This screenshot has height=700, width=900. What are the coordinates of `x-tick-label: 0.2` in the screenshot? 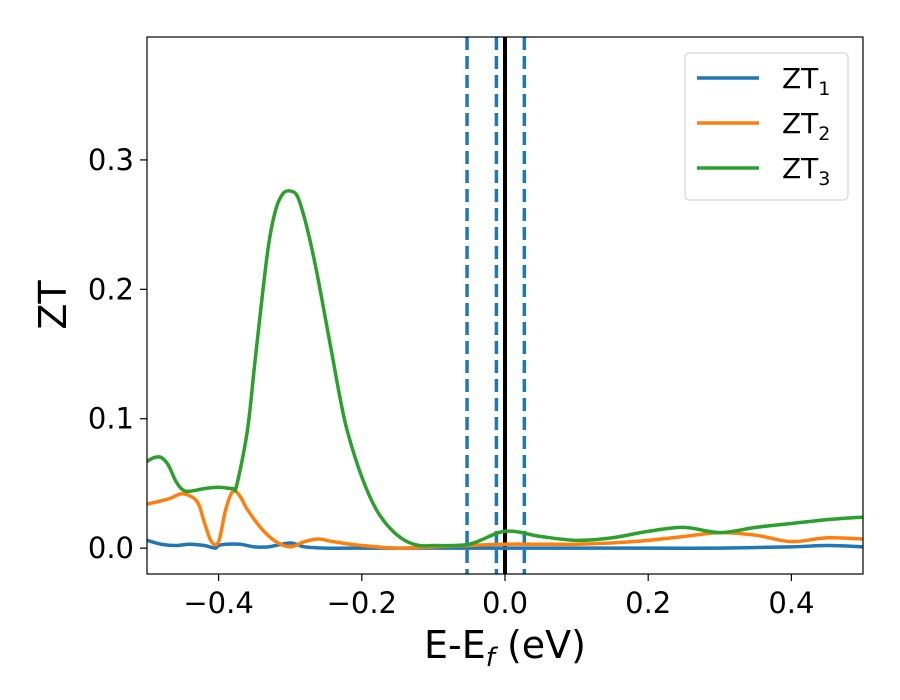 It's located at (648, 603).